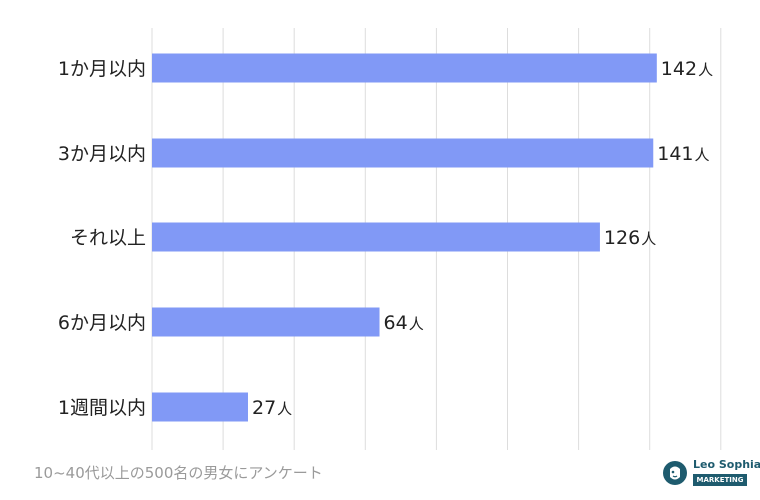  What do you see at coordinates (683, 154) in the screenshot?
I see `data-label: 141人` at bounding box center [683, 154].